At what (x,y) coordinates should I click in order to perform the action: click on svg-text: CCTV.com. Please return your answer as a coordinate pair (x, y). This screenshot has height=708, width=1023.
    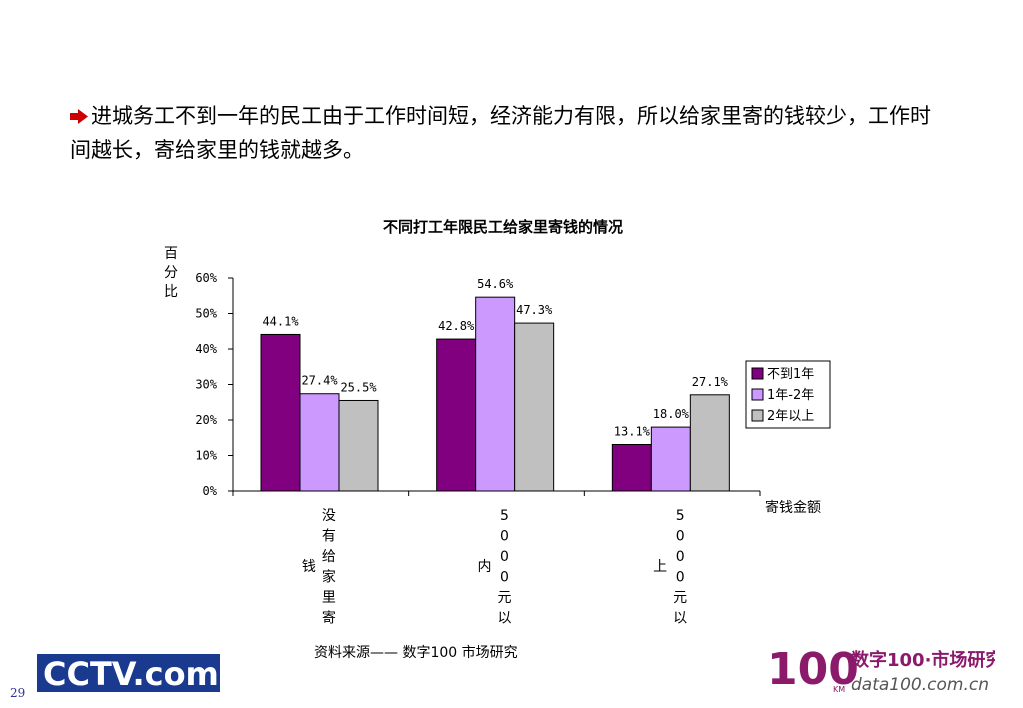
    Looking at the image, I should click on (131, 673).